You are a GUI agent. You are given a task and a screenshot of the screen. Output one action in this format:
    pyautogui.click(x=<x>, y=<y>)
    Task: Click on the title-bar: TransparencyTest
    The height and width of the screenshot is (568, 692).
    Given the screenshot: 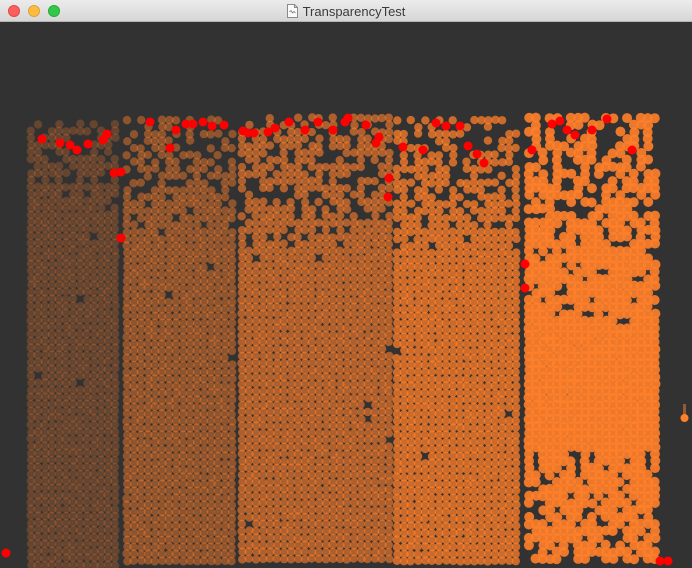 What is the action you would take?
    pyautogui.click(x=346, y=11)
    